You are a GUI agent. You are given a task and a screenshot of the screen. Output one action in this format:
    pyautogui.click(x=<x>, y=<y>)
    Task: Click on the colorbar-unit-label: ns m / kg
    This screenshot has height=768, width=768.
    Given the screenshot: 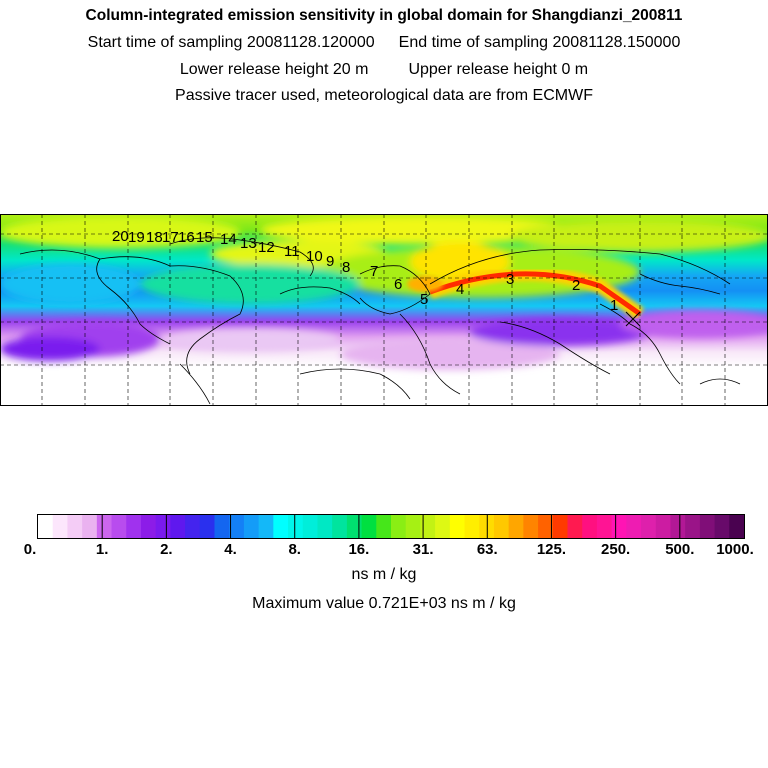 What is the action you would take?
    pyautogui.click(x=384, y=574)
    